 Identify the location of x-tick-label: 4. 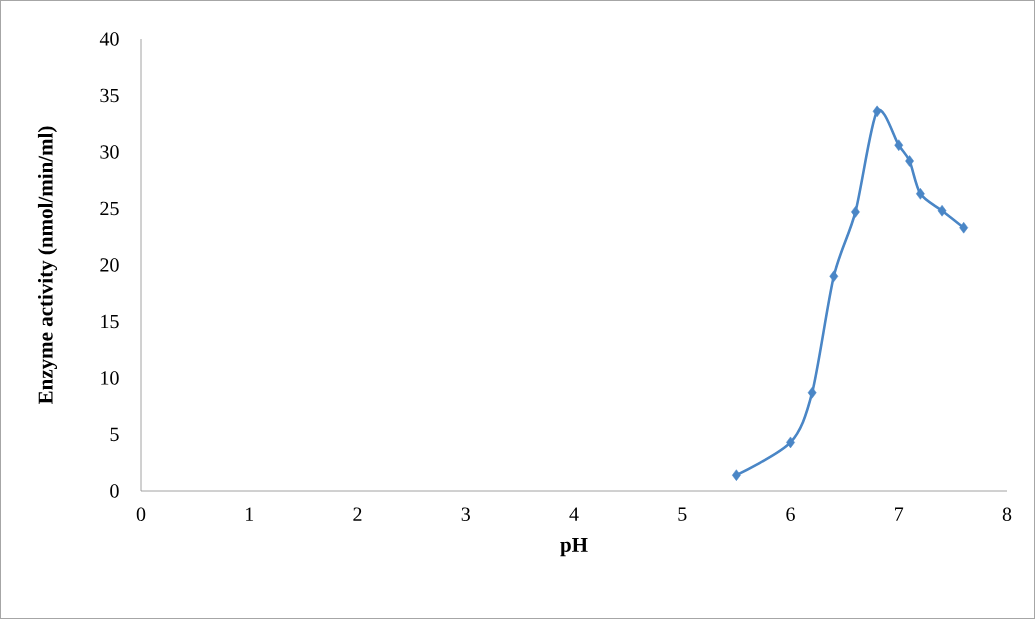
(574, 514).